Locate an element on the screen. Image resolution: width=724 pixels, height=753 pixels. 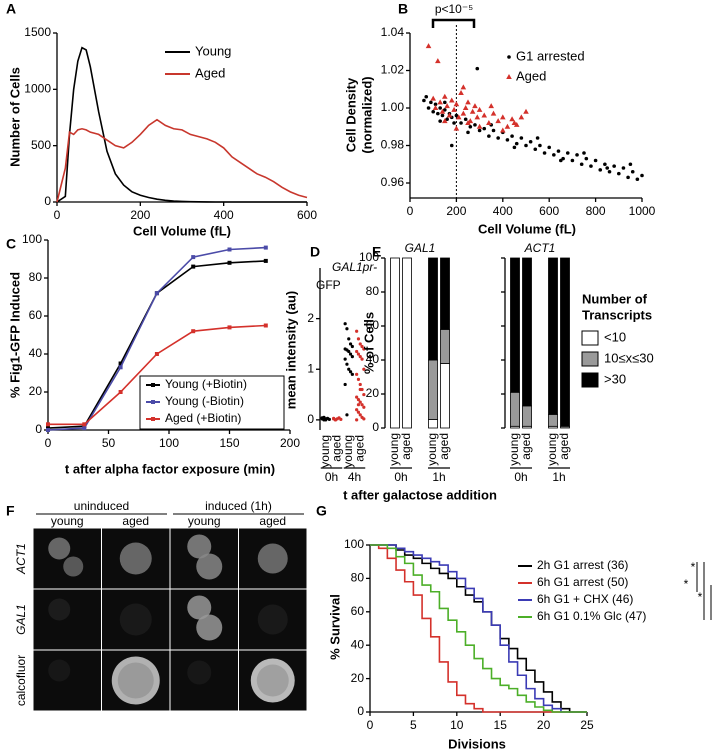
x-tick-label: 0 is located at coordinates (410, 211).